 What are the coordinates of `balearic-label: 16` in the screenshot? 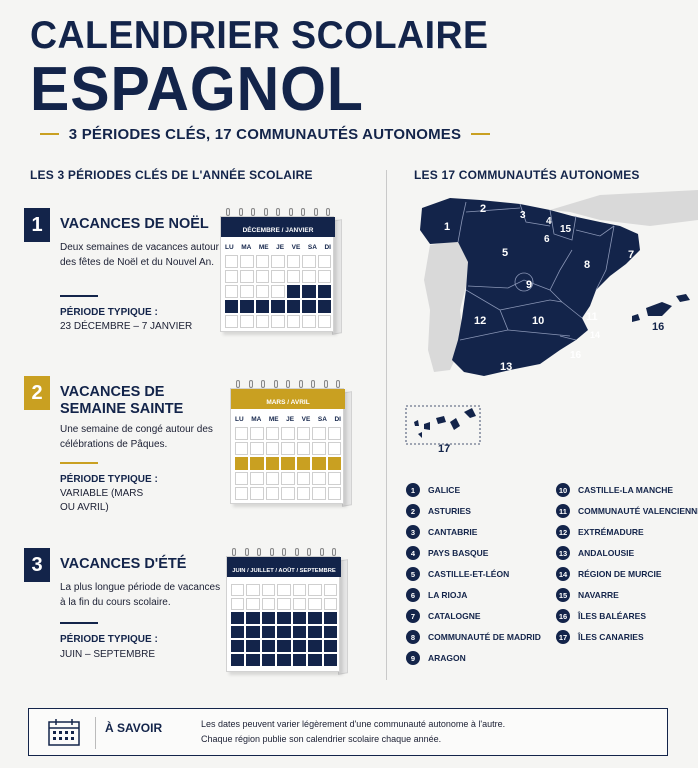 It's located at (658, 327).